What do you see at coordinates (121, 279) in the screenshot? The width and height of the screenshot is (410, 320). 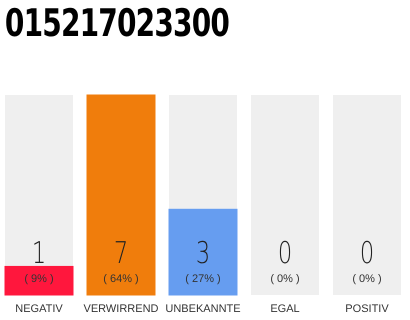 I see `annotation: ( 64% )` at bounding box center [121, 279].